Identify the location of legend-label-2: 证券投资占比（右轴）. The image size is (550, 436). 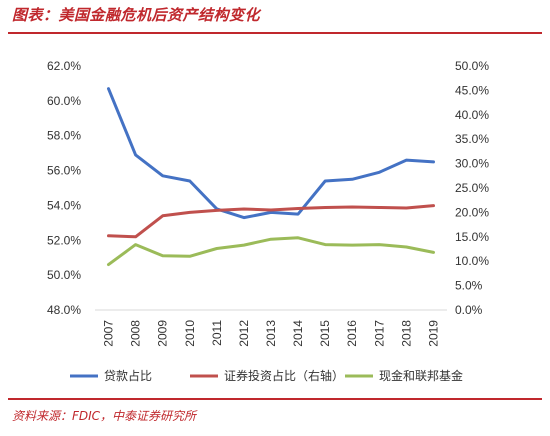
(284, 375).